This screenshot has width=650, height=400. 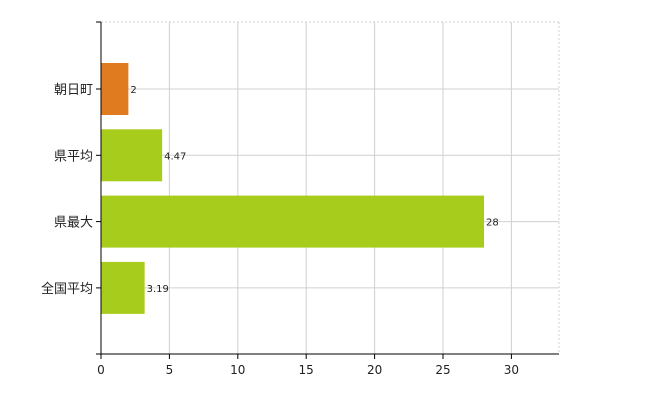 I want to click on category-label-0: 朝日町, so click(x=73, y=90).